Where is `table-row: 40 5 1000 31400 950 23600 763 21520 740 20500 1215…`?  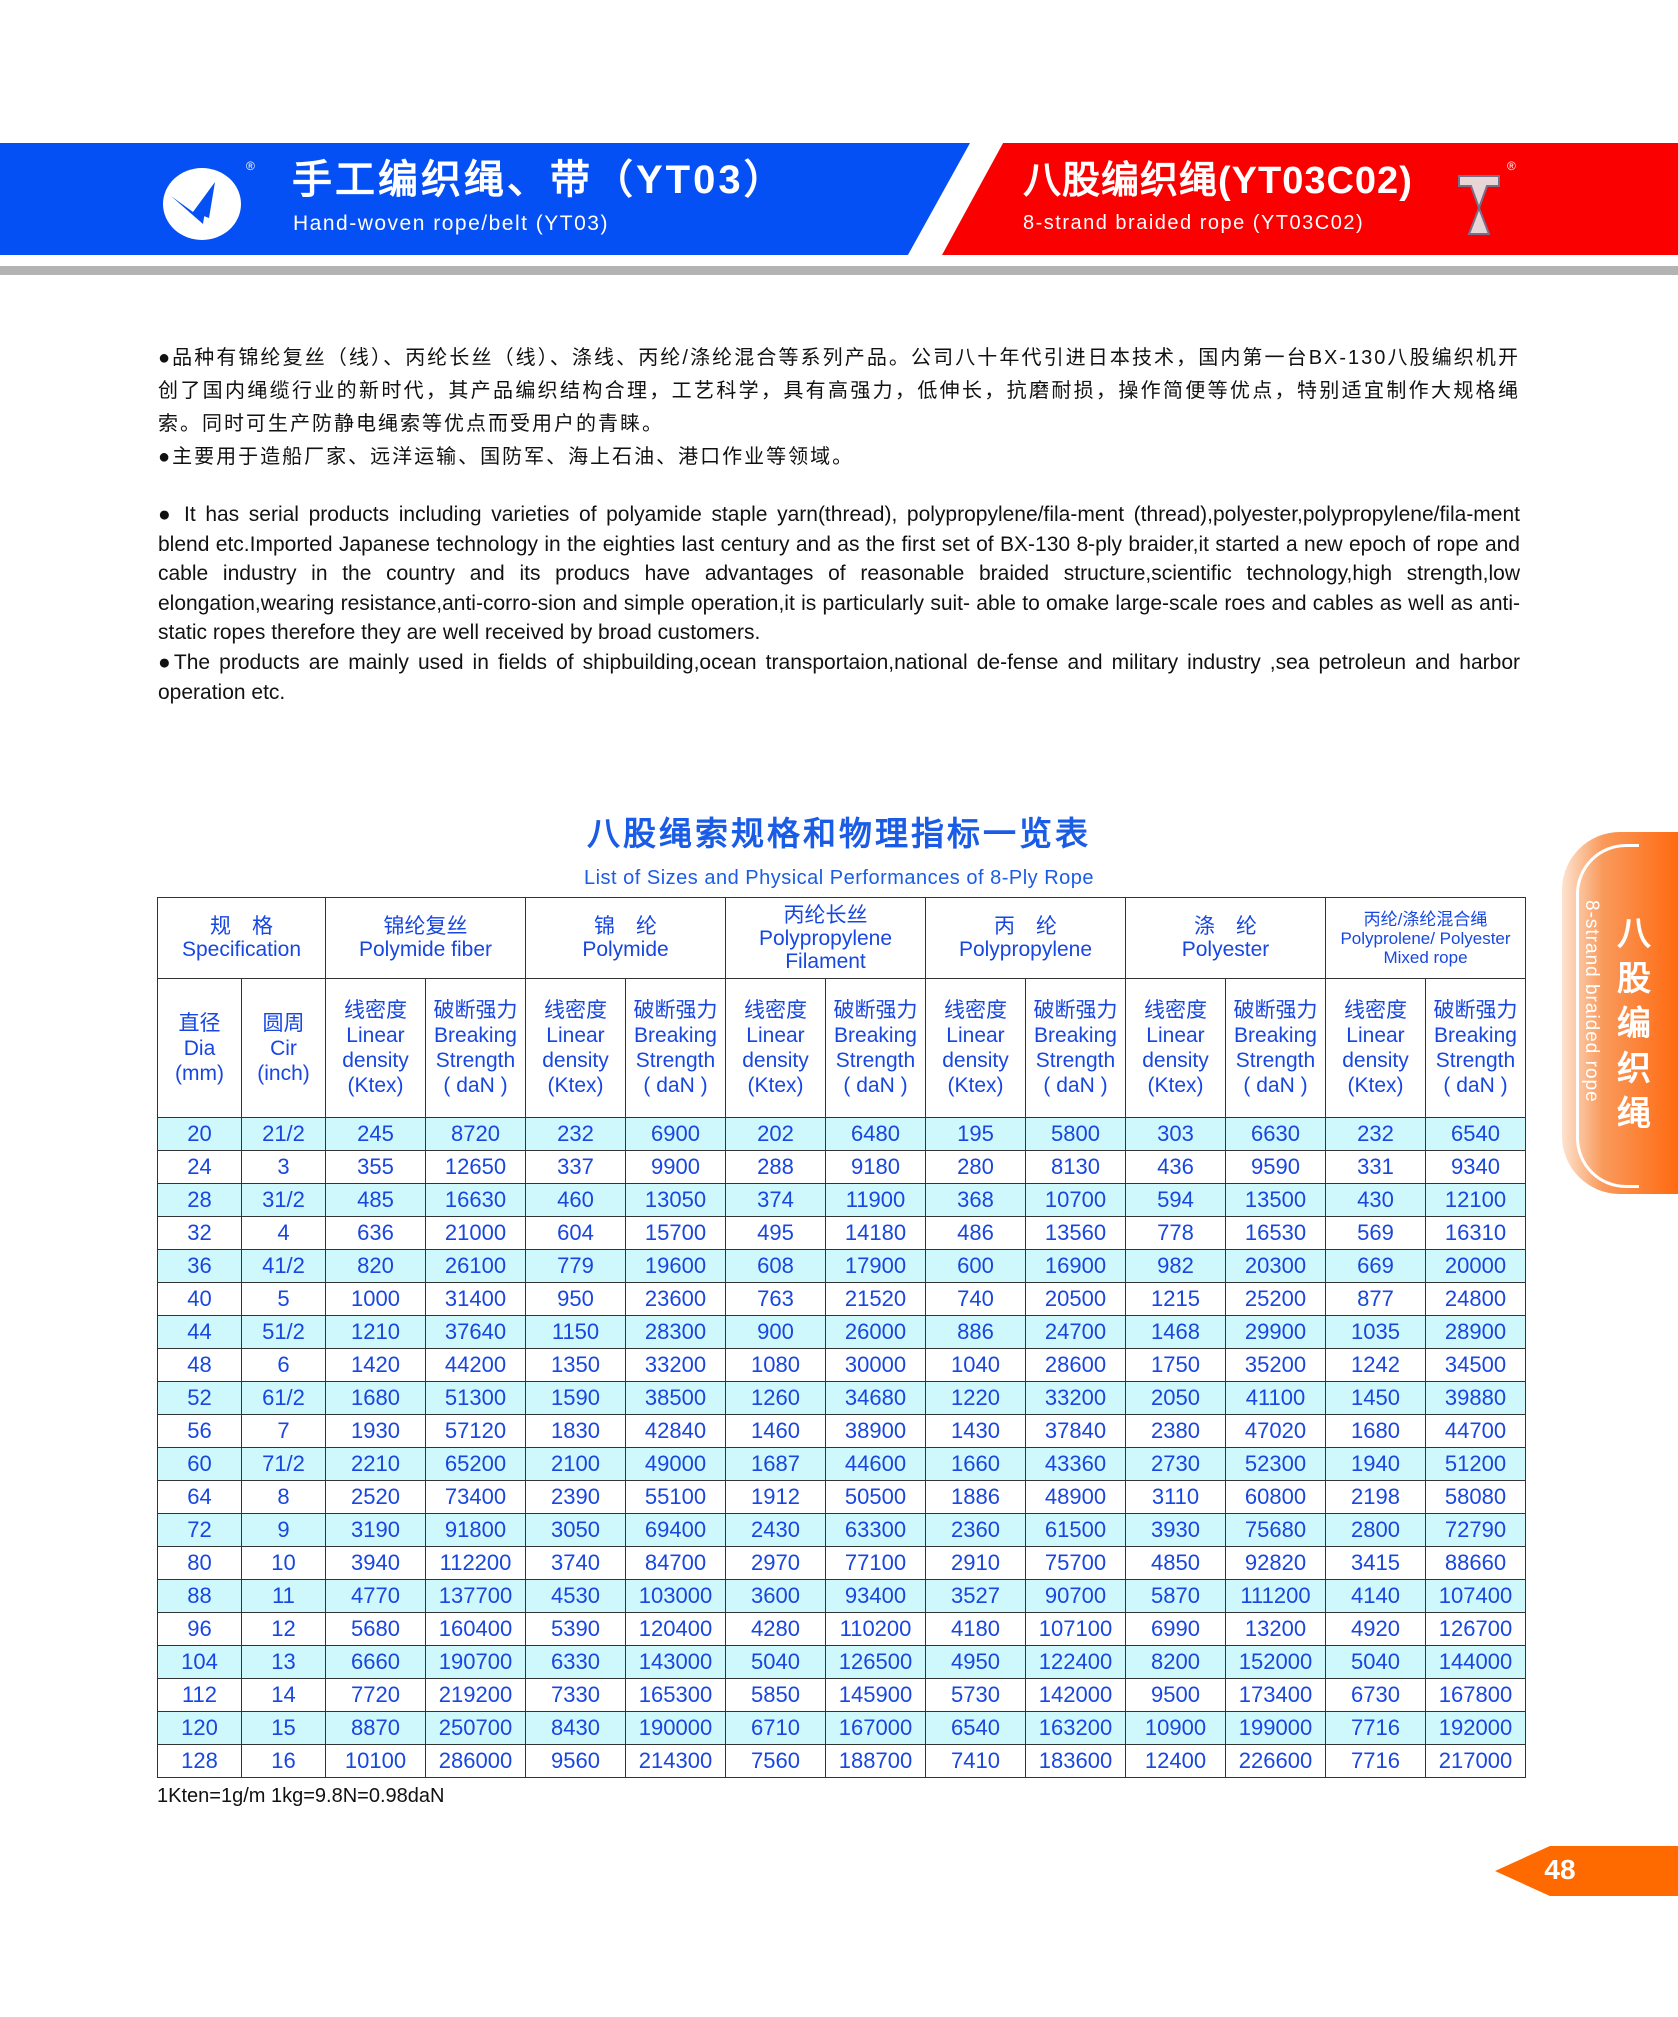
table-row: 40 5 1000 31400 950 23600 763 21520 740 20500 1215… is located at coordinates (841, 1299).